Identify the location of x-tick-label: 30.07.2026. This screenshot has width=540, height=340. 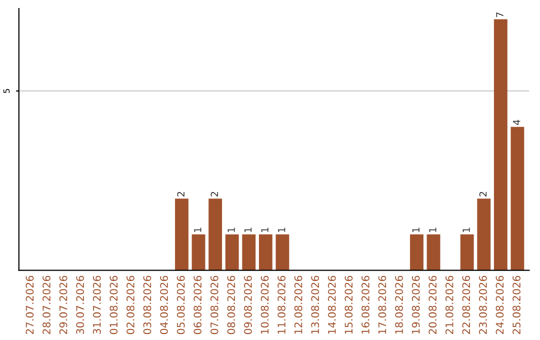
(80, 305).